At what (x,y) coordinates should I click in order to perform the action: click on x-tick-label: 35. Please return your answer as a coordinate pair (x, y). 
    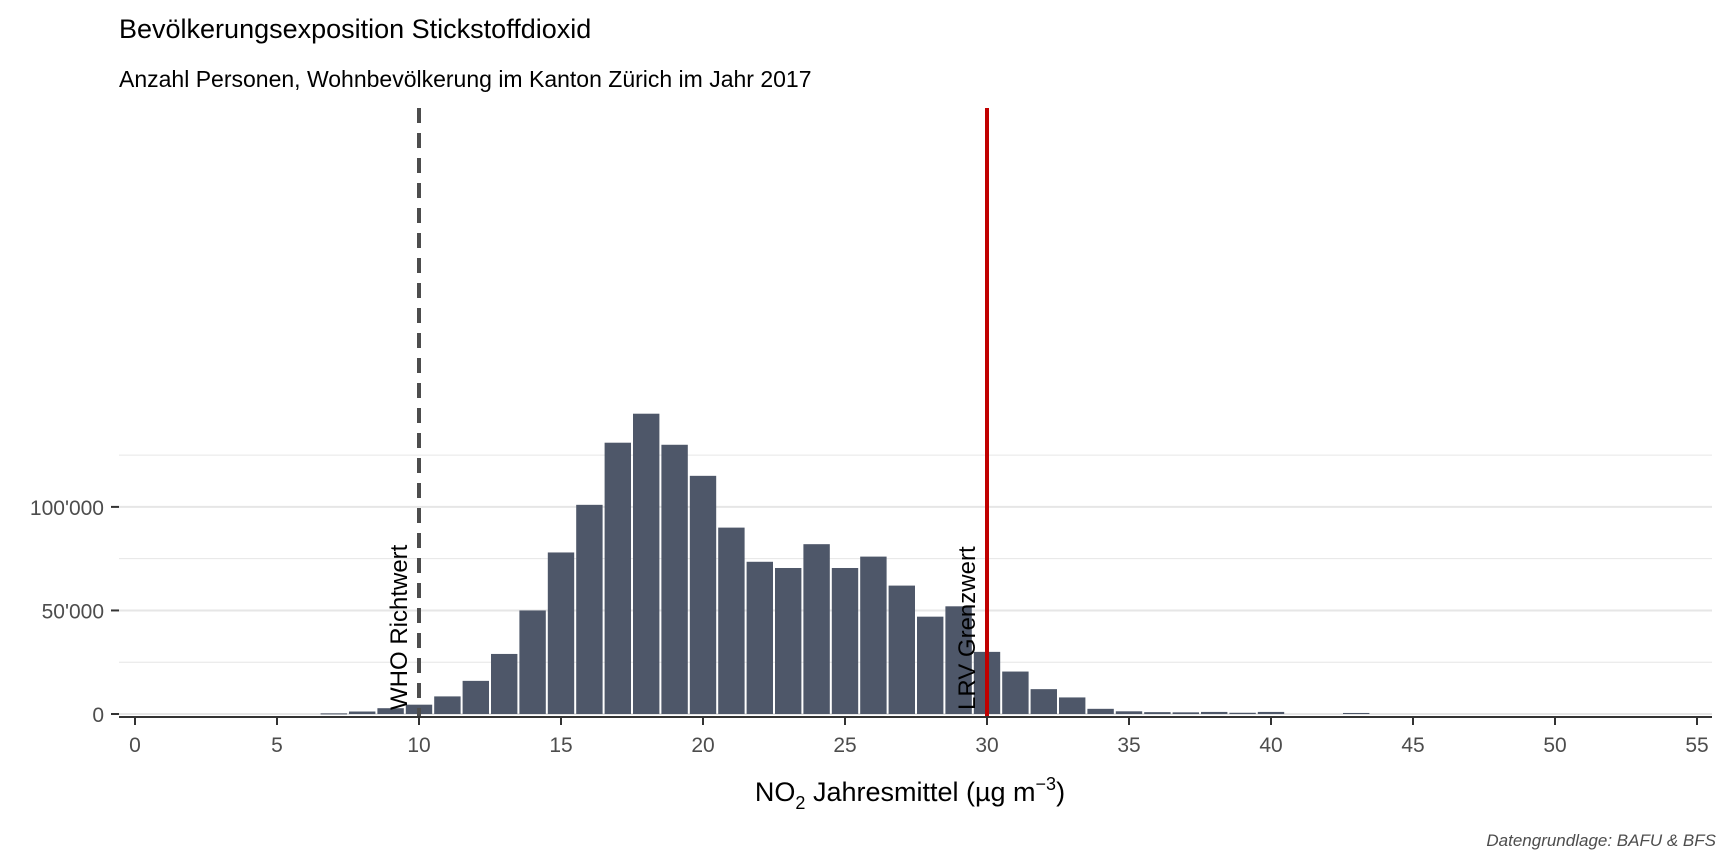
    Looking at the image, I should click on (1128, 745).